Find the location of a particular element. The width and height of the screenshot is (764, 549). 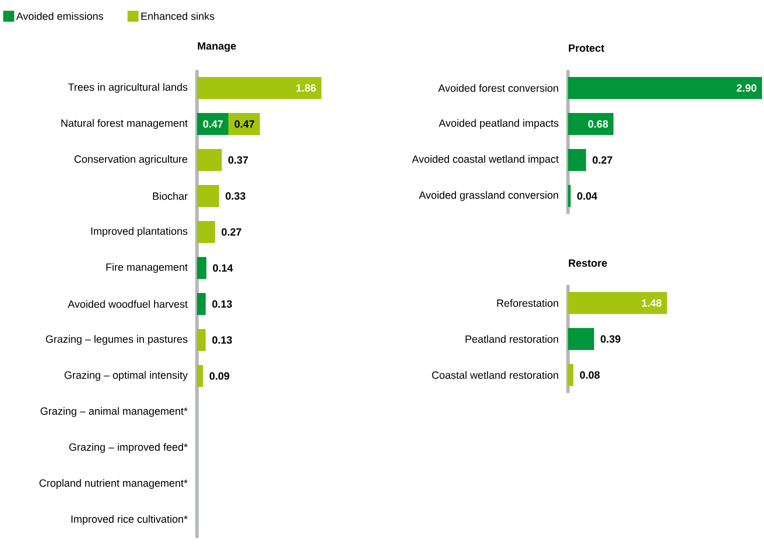

chart-title: Manage is located at coordinates (217, 47).